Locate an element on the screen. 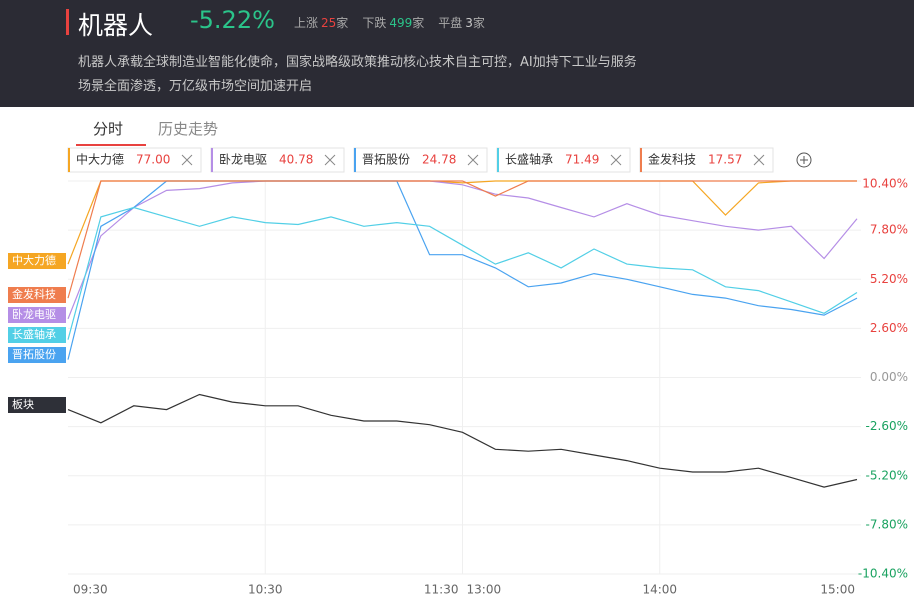 The image size is (914, 603). add-icon-plus is located at coordinates (804, 160).